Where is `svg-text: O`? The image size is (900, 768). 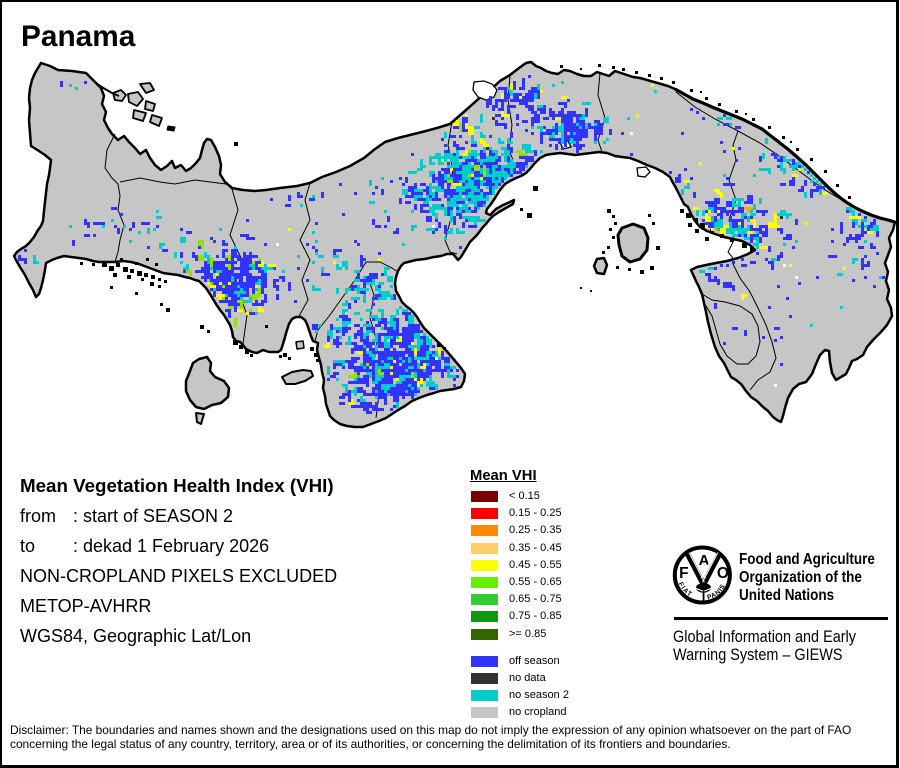
svg-text: O is located at coordinates (723, 573).